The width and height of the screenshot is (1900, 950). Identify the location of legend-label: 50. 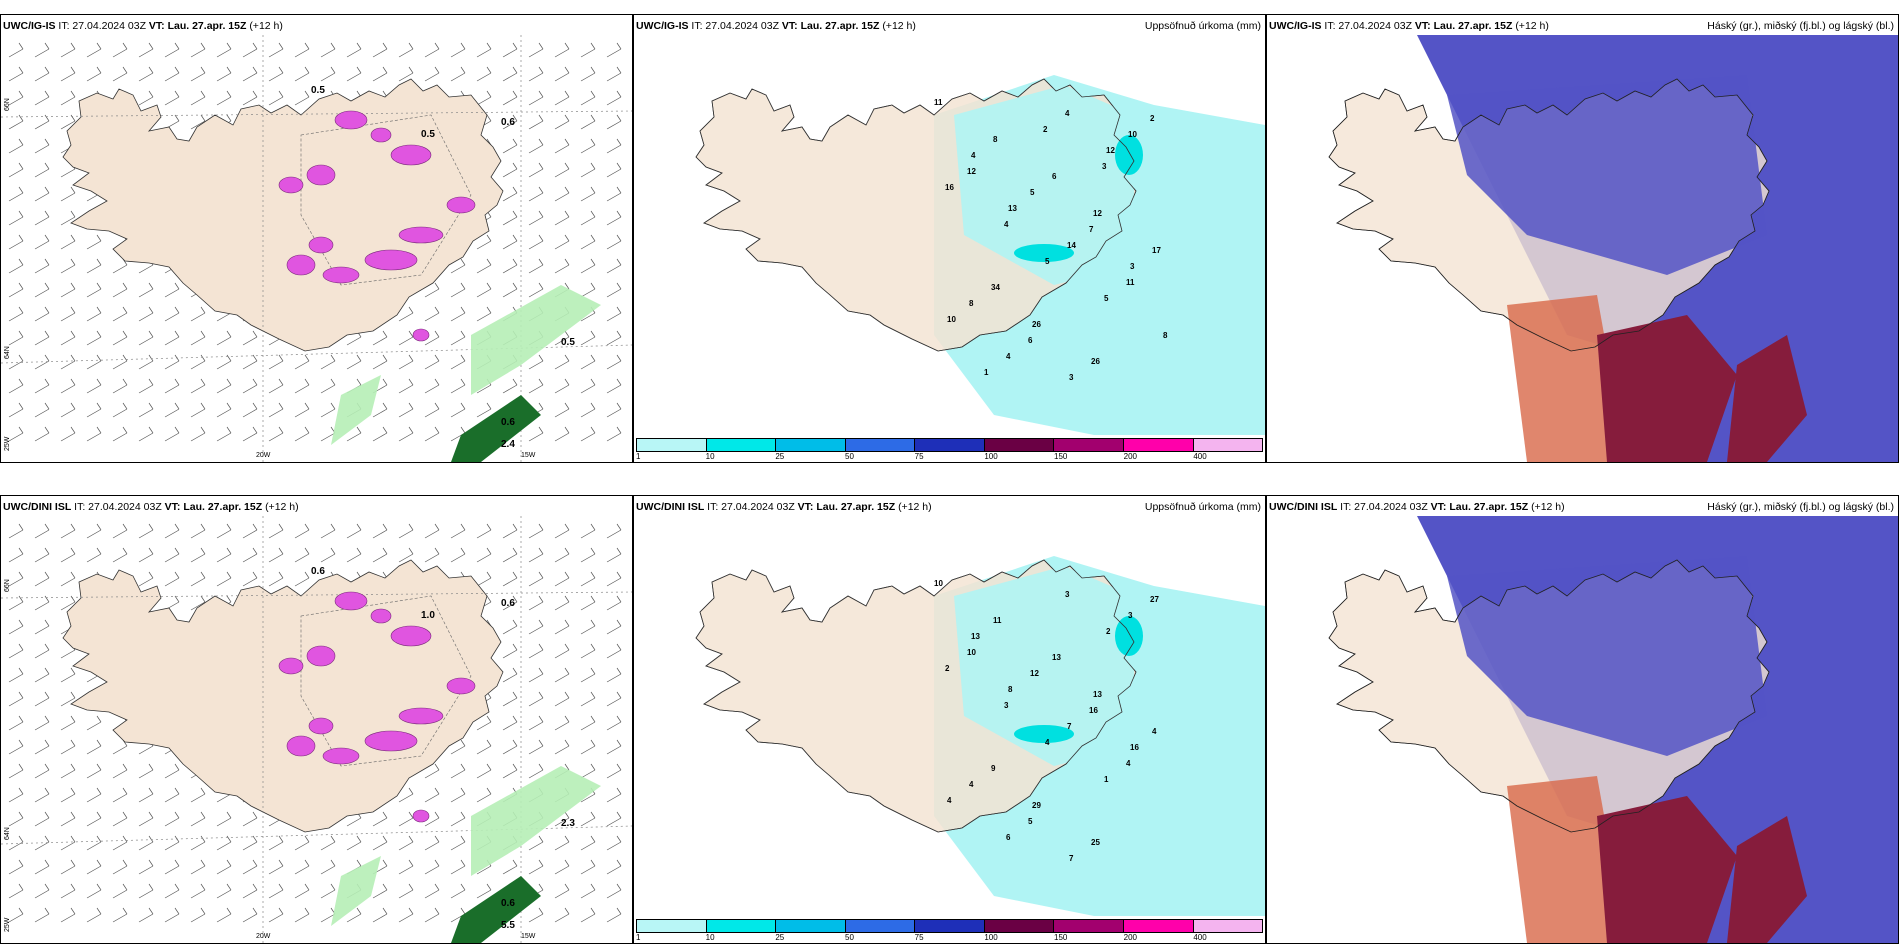
(849, 937).